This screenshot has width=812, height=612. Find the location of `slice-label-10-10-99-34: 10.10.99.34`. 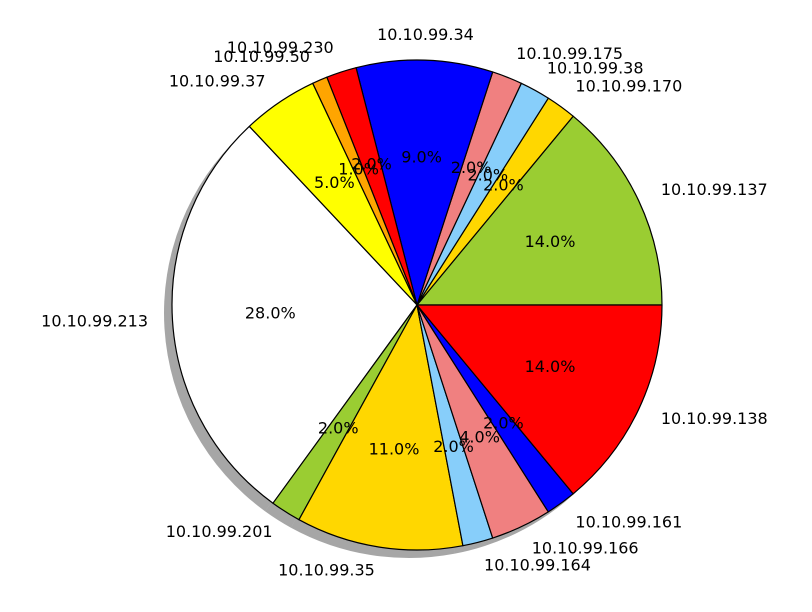

slice-label-10-10-99-34: 10.10.99.34 is located at coordinates (425, 34).